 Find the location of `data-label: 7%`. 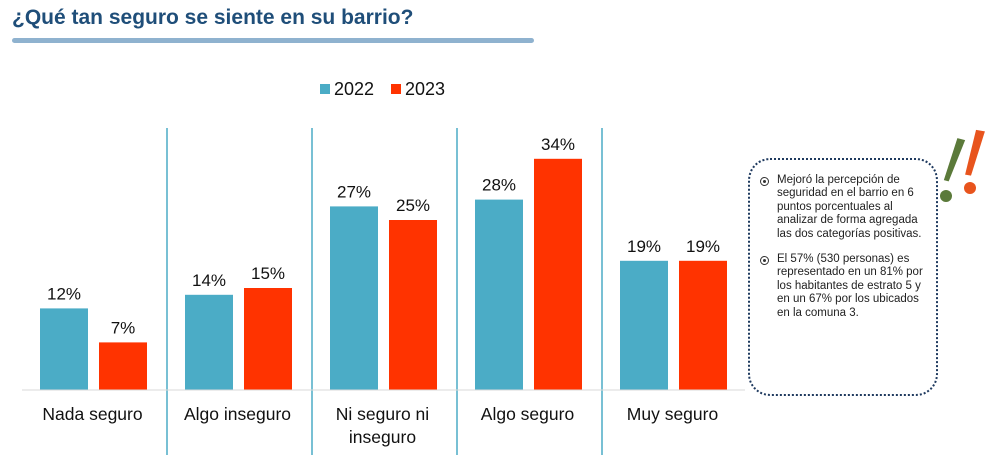

data-label: 7% is located at coordinates (123, 327).